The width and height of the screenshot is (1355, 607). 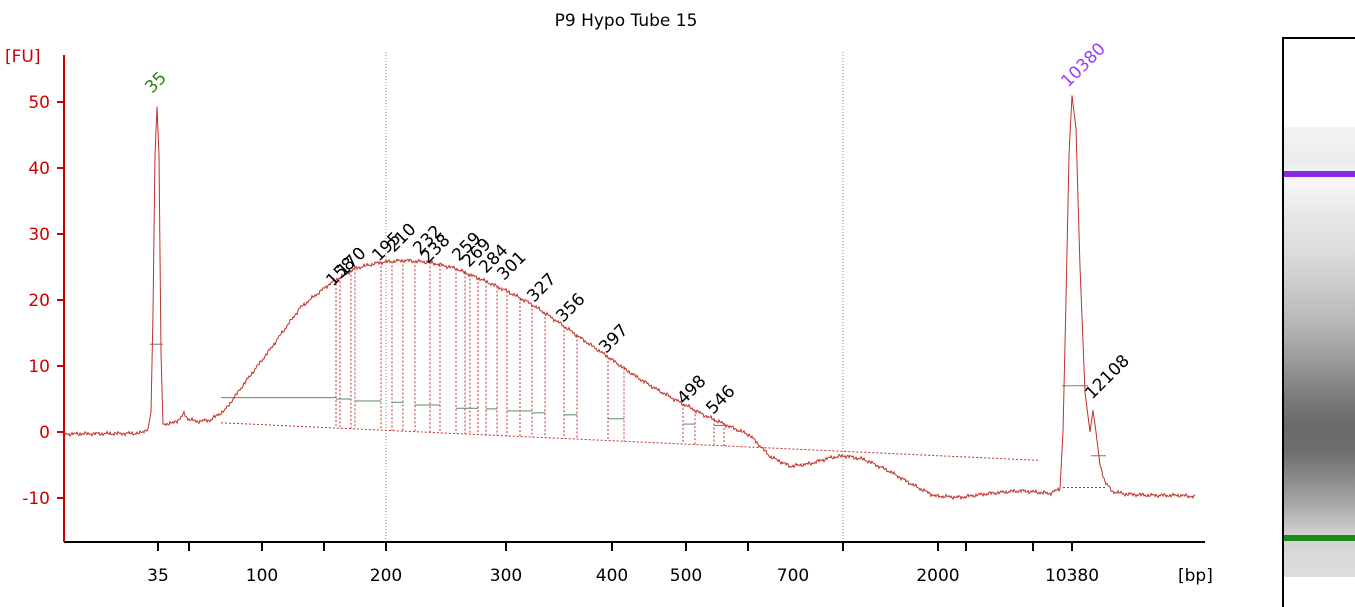 What do you see at coordinates (23, 57) in the screenshot?
I see `y-axis-label: [FU]` at bounding box center [23, 57].